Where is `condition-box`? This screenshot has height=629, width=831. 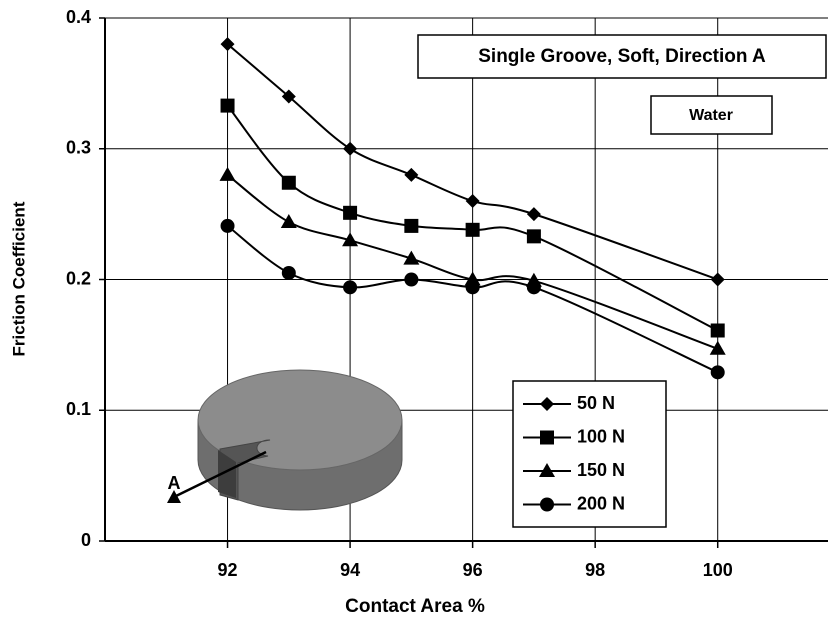
condition-box is located at coordinates (711, 115).